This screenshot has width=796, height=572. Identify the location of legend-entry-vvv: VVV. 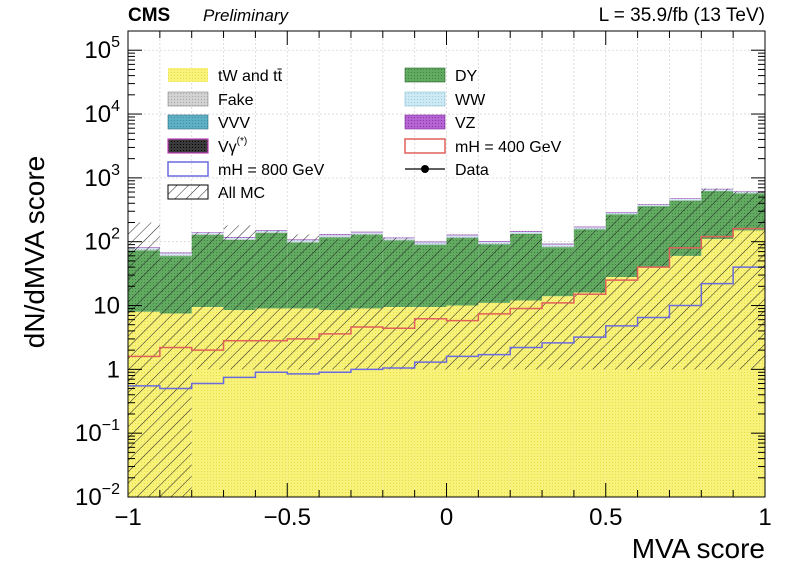
(208, 123).